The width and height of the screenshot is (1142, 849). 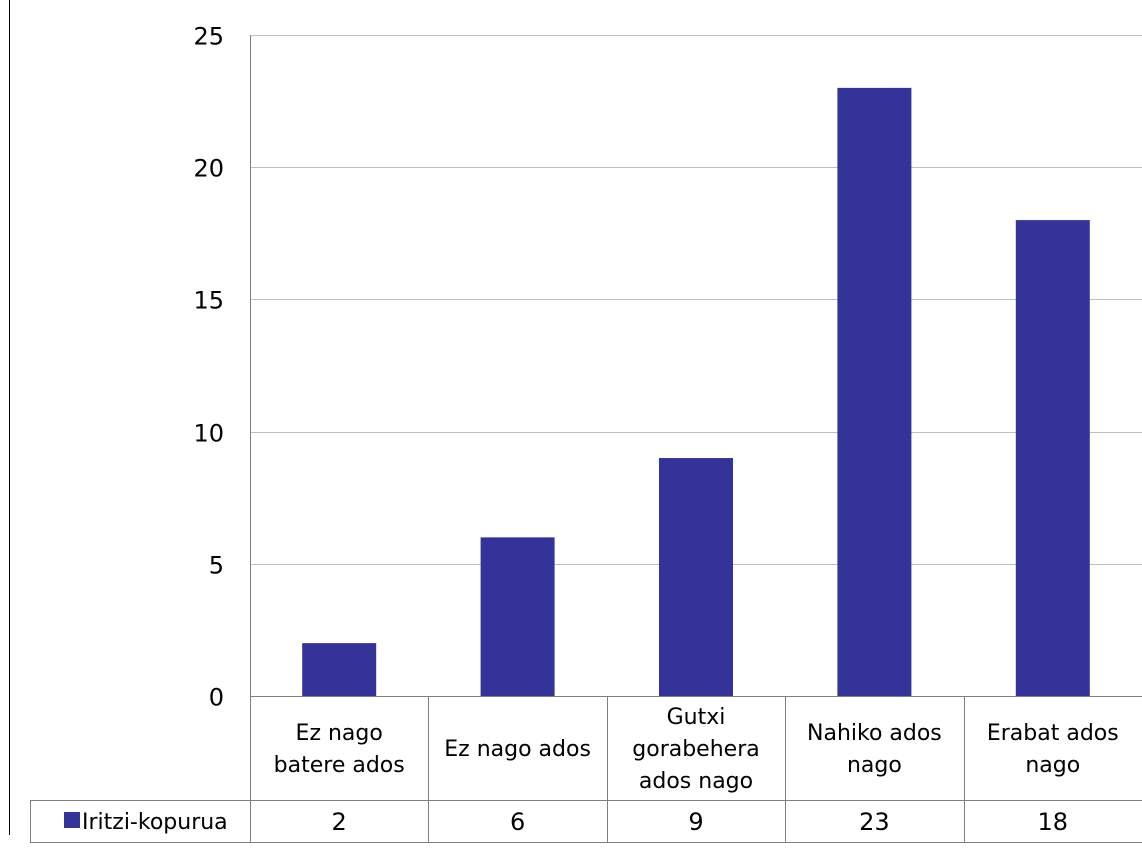 What do you see at coordinates (874, 822) in the screenshot?
I see `data-table-value: 23` at bounding box center [874, 822].